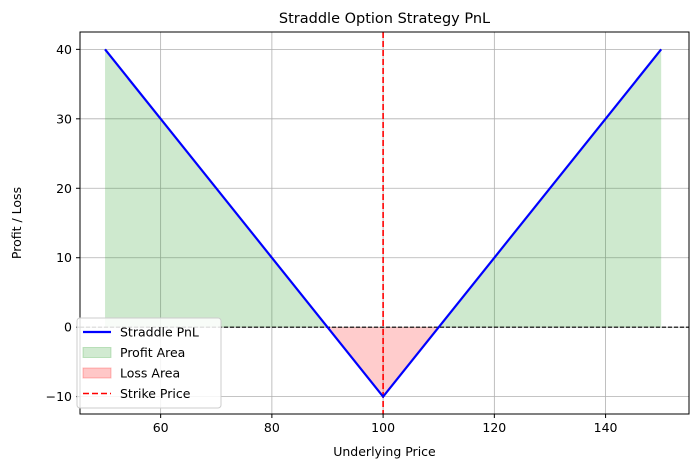 Image resolution: width=698 pixels, height=468 pixels. What do you see at coordinates (152, 352) in the screenshot?
I see `legend-label: Profit Area` at bounding box center [152, 352].